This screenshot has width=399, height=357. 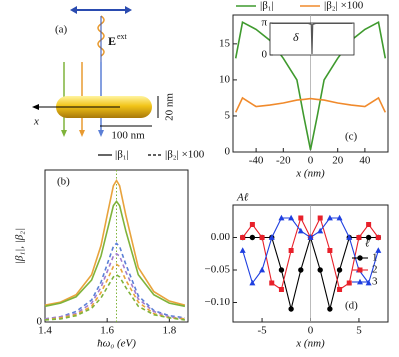 I want to click on legend-label: 3, so click(x=375, y=282).